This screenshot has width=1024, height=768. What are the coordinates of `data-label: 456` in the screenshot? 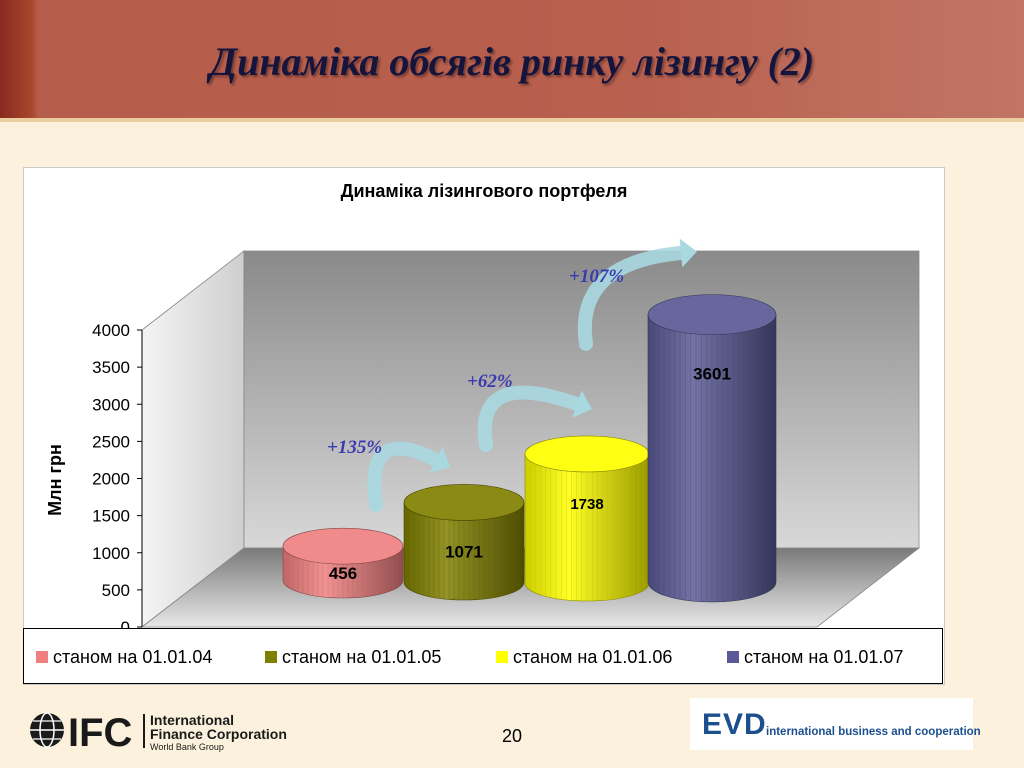 It's located at (343, 573).